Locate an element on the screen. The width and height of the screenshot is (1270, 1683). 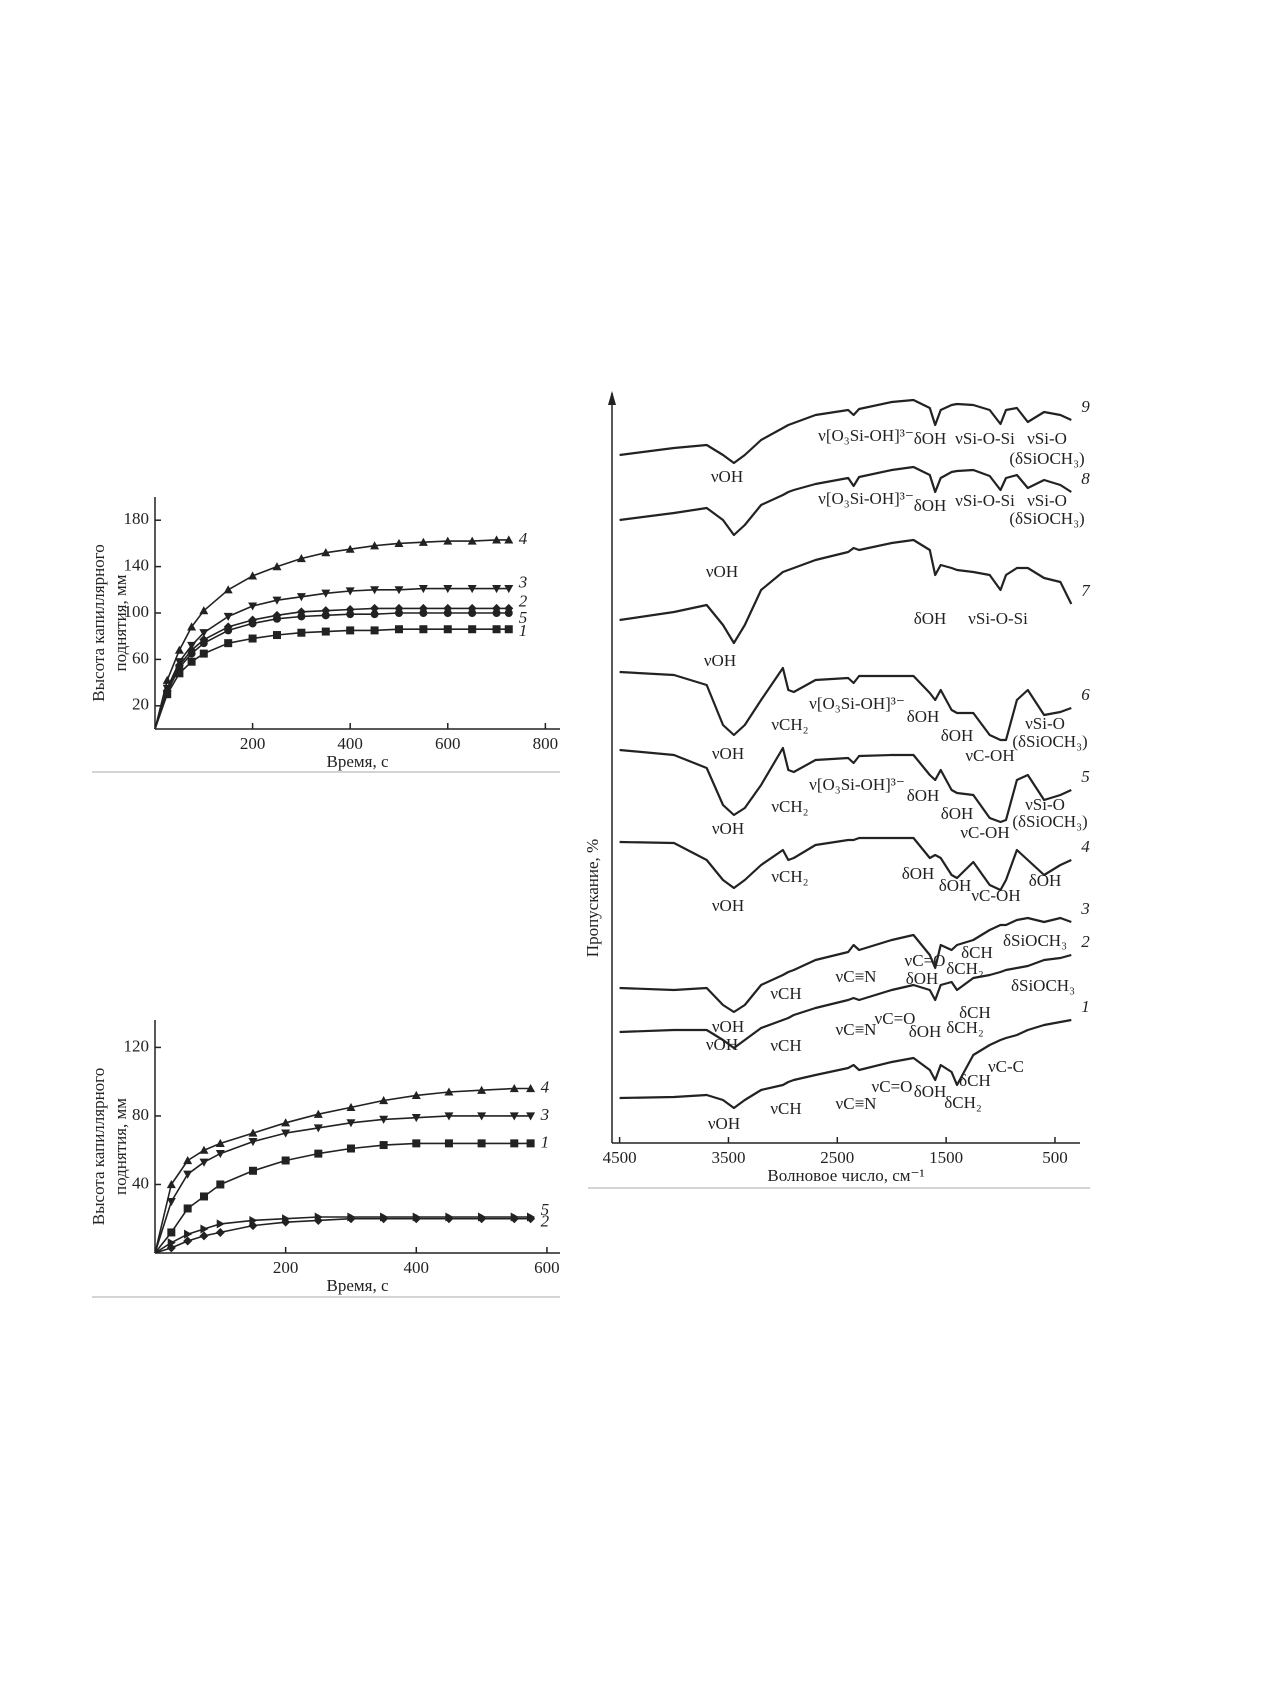
x-axis-label: Время, с is located at coordinates (357, 761).